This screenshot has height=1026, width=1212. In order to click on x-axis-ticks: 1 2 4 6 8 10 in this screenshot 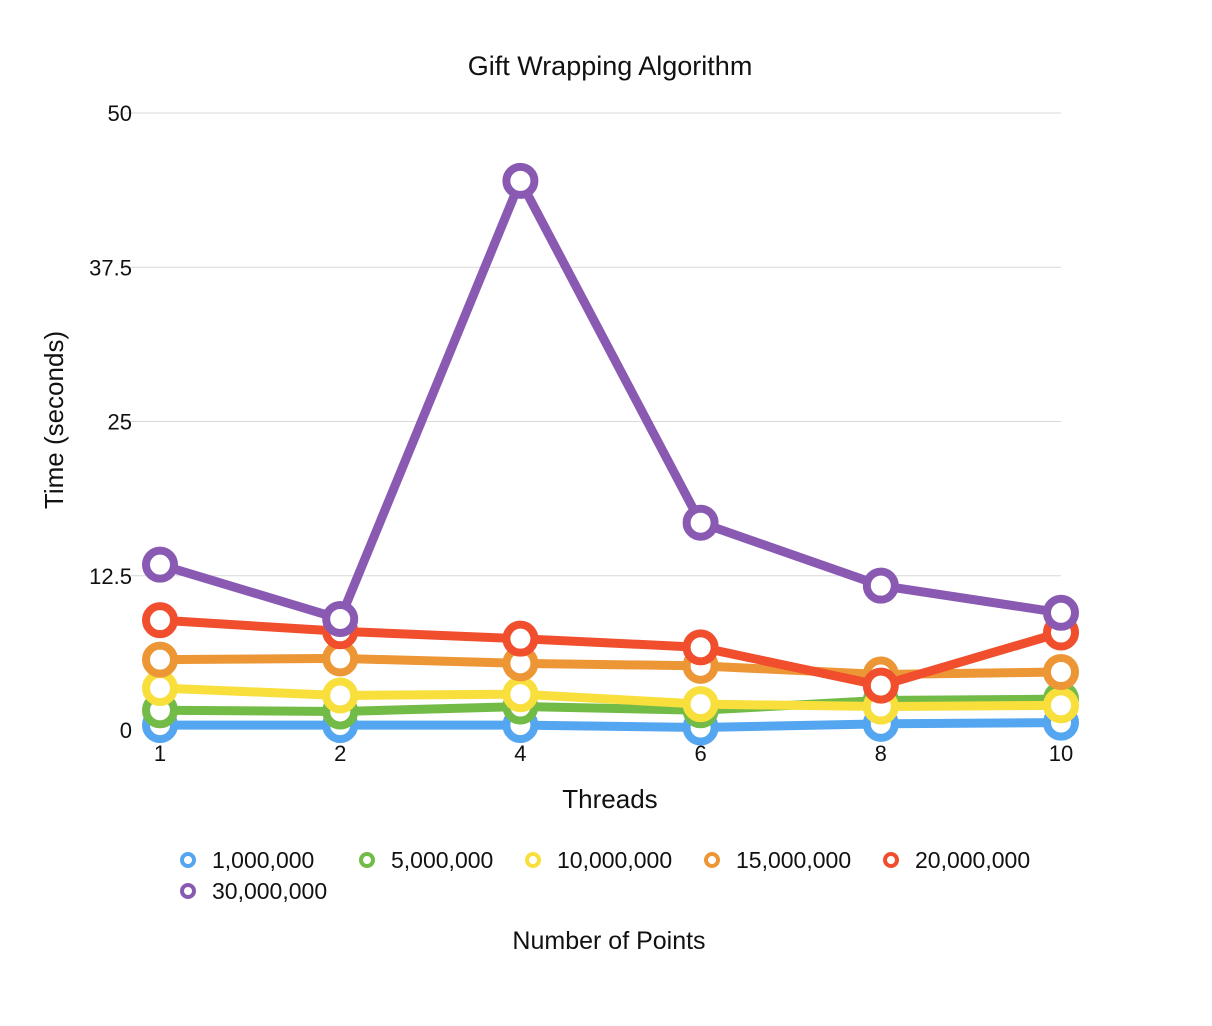, I will do `click(613, 753)`.